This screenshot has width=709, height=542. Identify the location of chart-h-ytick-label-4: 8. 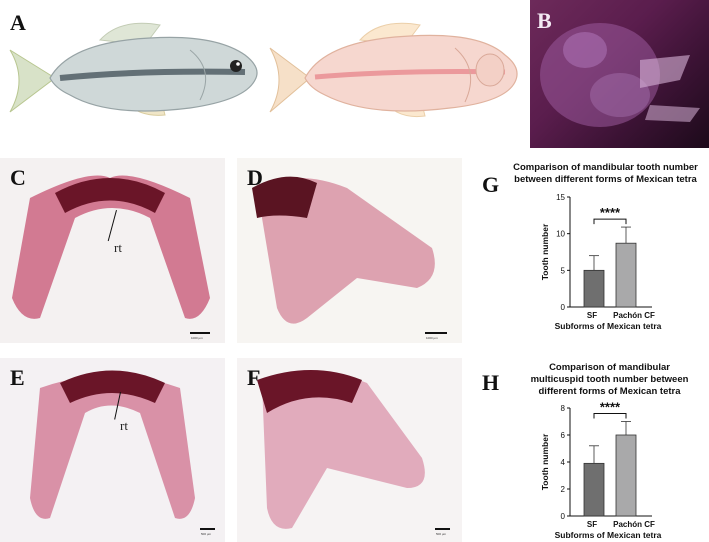
(563, 408).